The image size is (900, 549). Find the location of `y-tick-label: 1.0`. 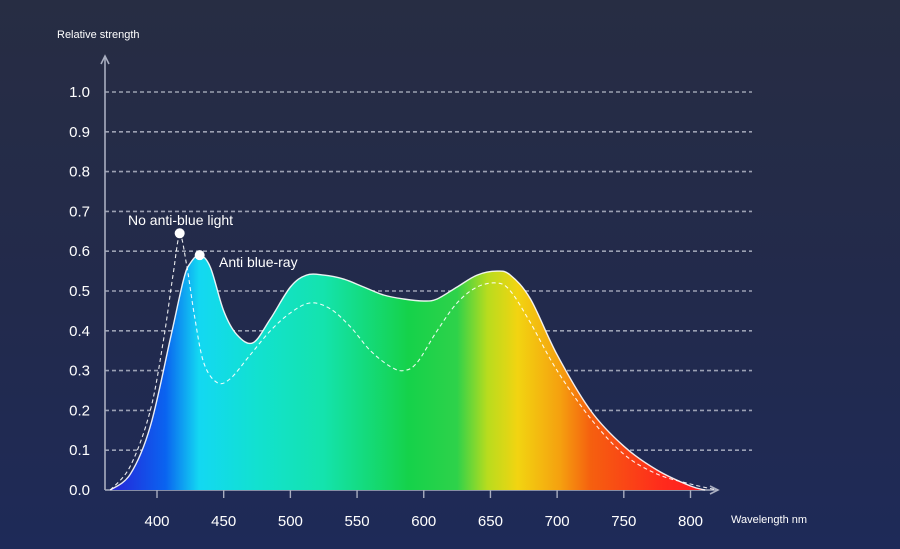

y-tick-label: 1.0 is located at coordinates (79, 92).